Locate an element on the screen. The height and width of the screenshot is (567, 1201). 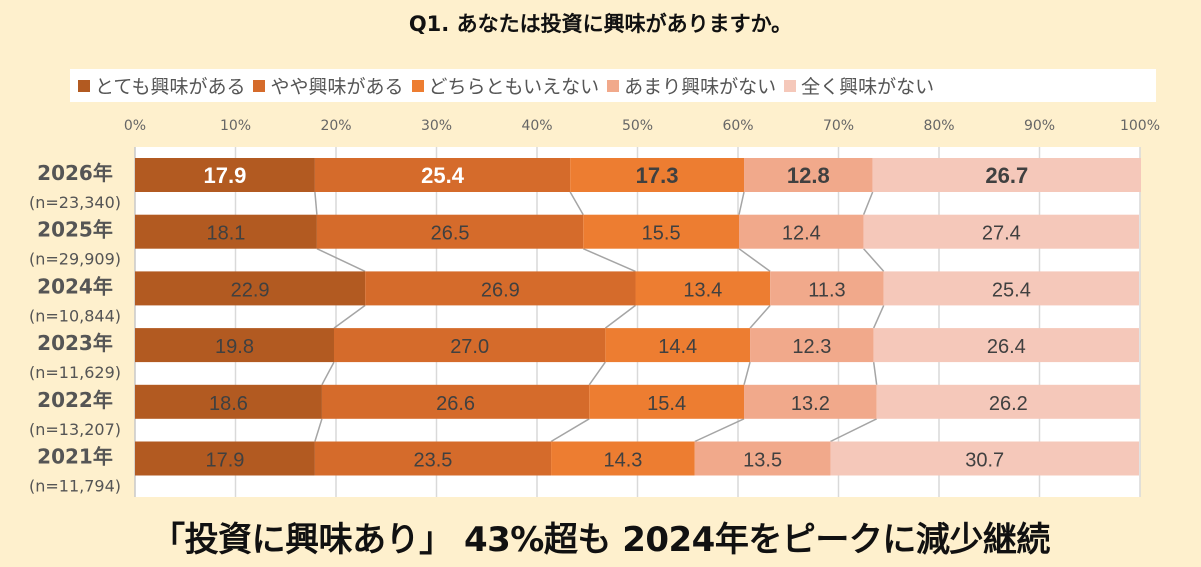
category-n-label: (n=29,909) is located at coordinates (75, 259).